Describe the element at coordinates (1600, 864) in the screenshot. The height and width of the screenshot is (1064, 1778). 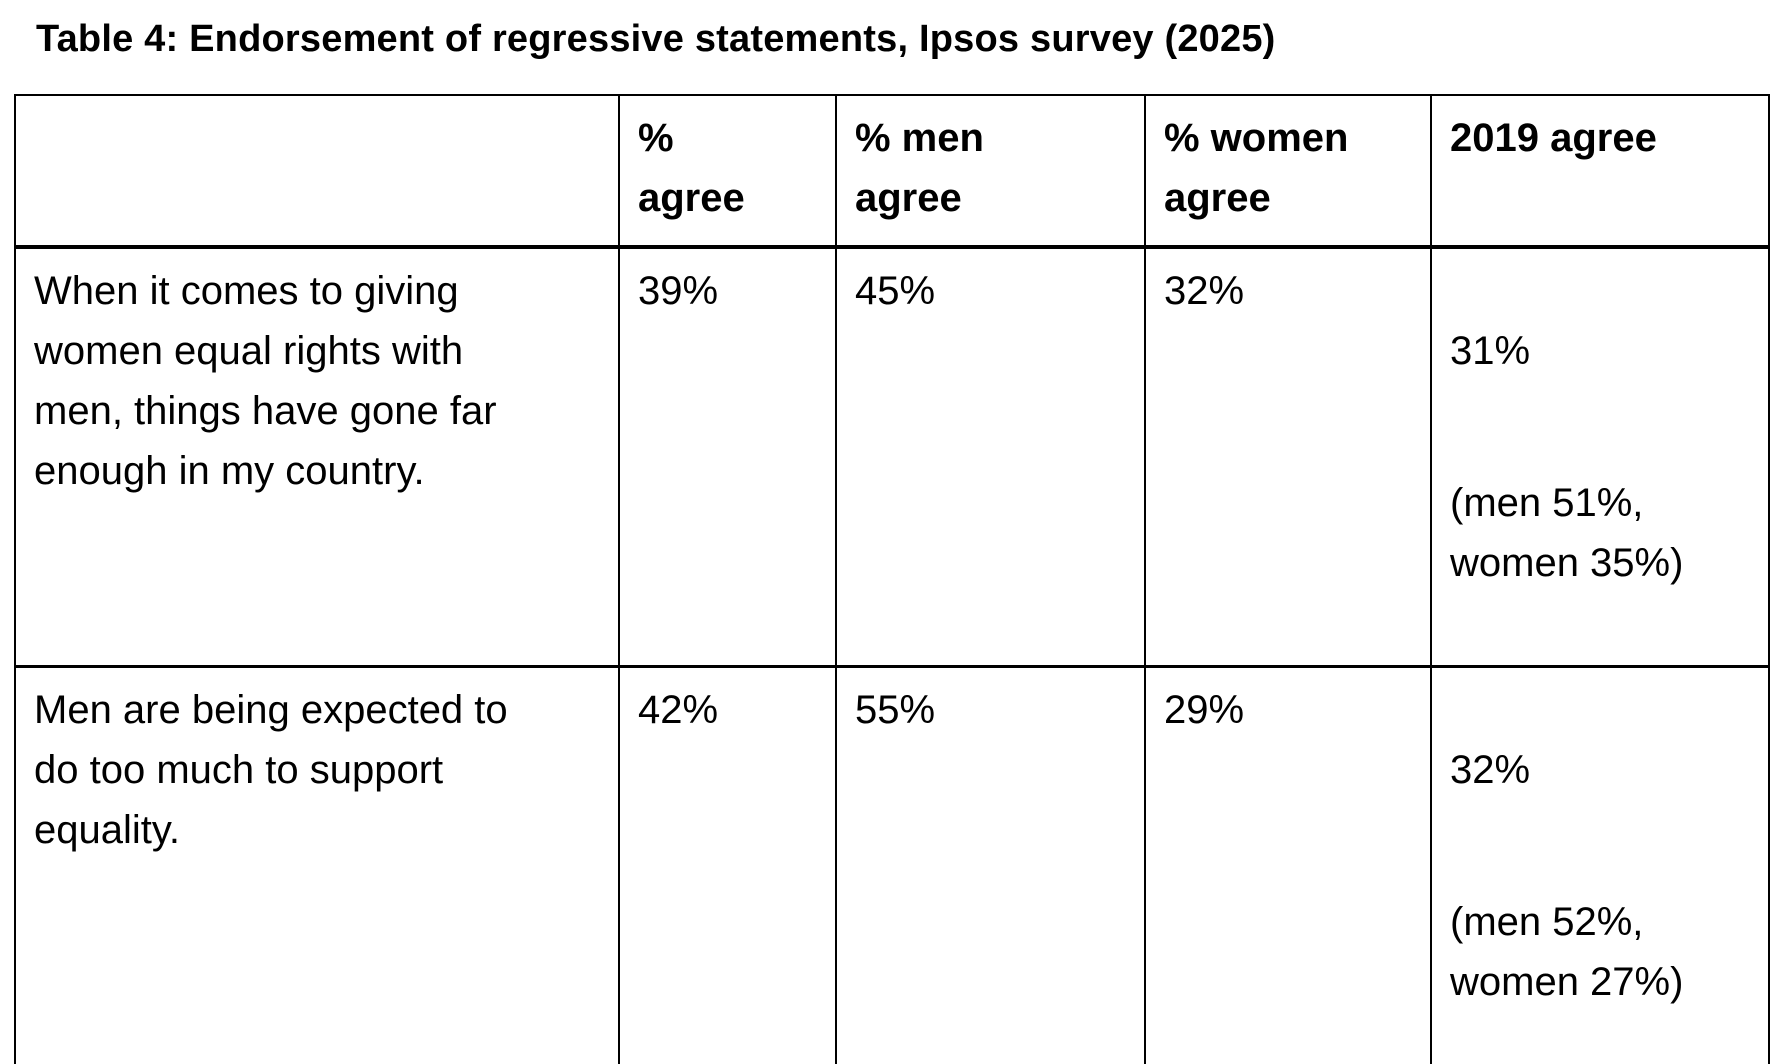
I see `agree-2019-cell: 32% (men 52%, women 27%)` at that location.